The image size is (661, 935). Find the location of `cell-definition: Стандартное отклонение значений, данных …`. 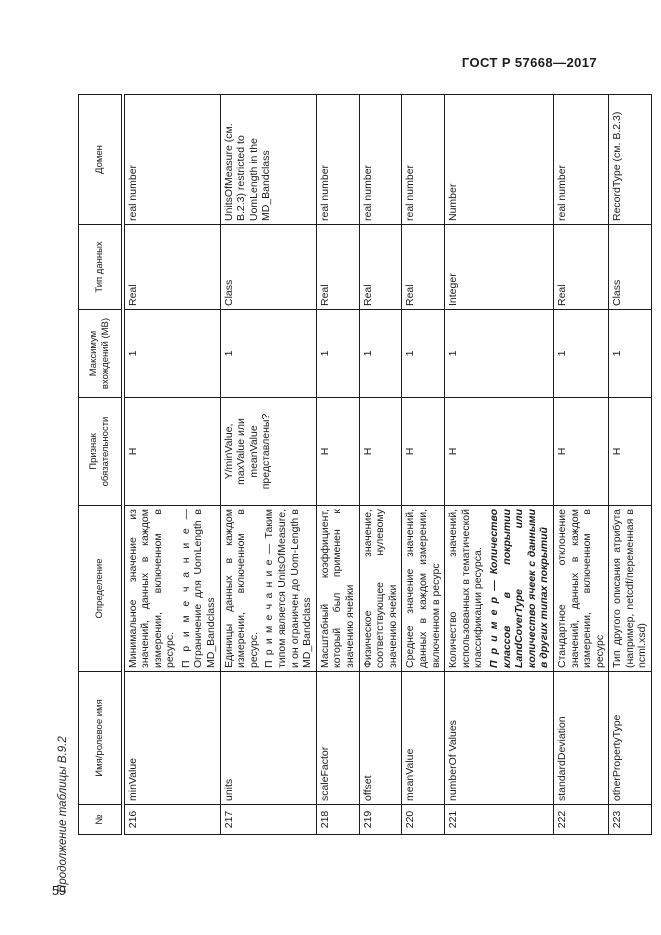

cell-definition: Стандартное отклонение значений, данных … is located at coordinates (581, 588).